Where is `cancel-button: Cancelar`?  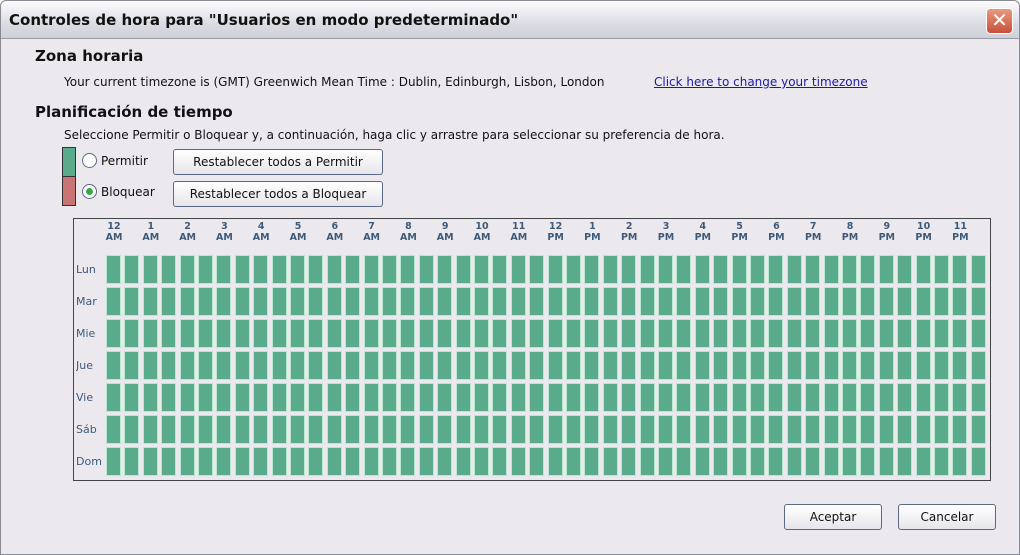 cancel-button: Cancelar is located at coordinates (947, 517).